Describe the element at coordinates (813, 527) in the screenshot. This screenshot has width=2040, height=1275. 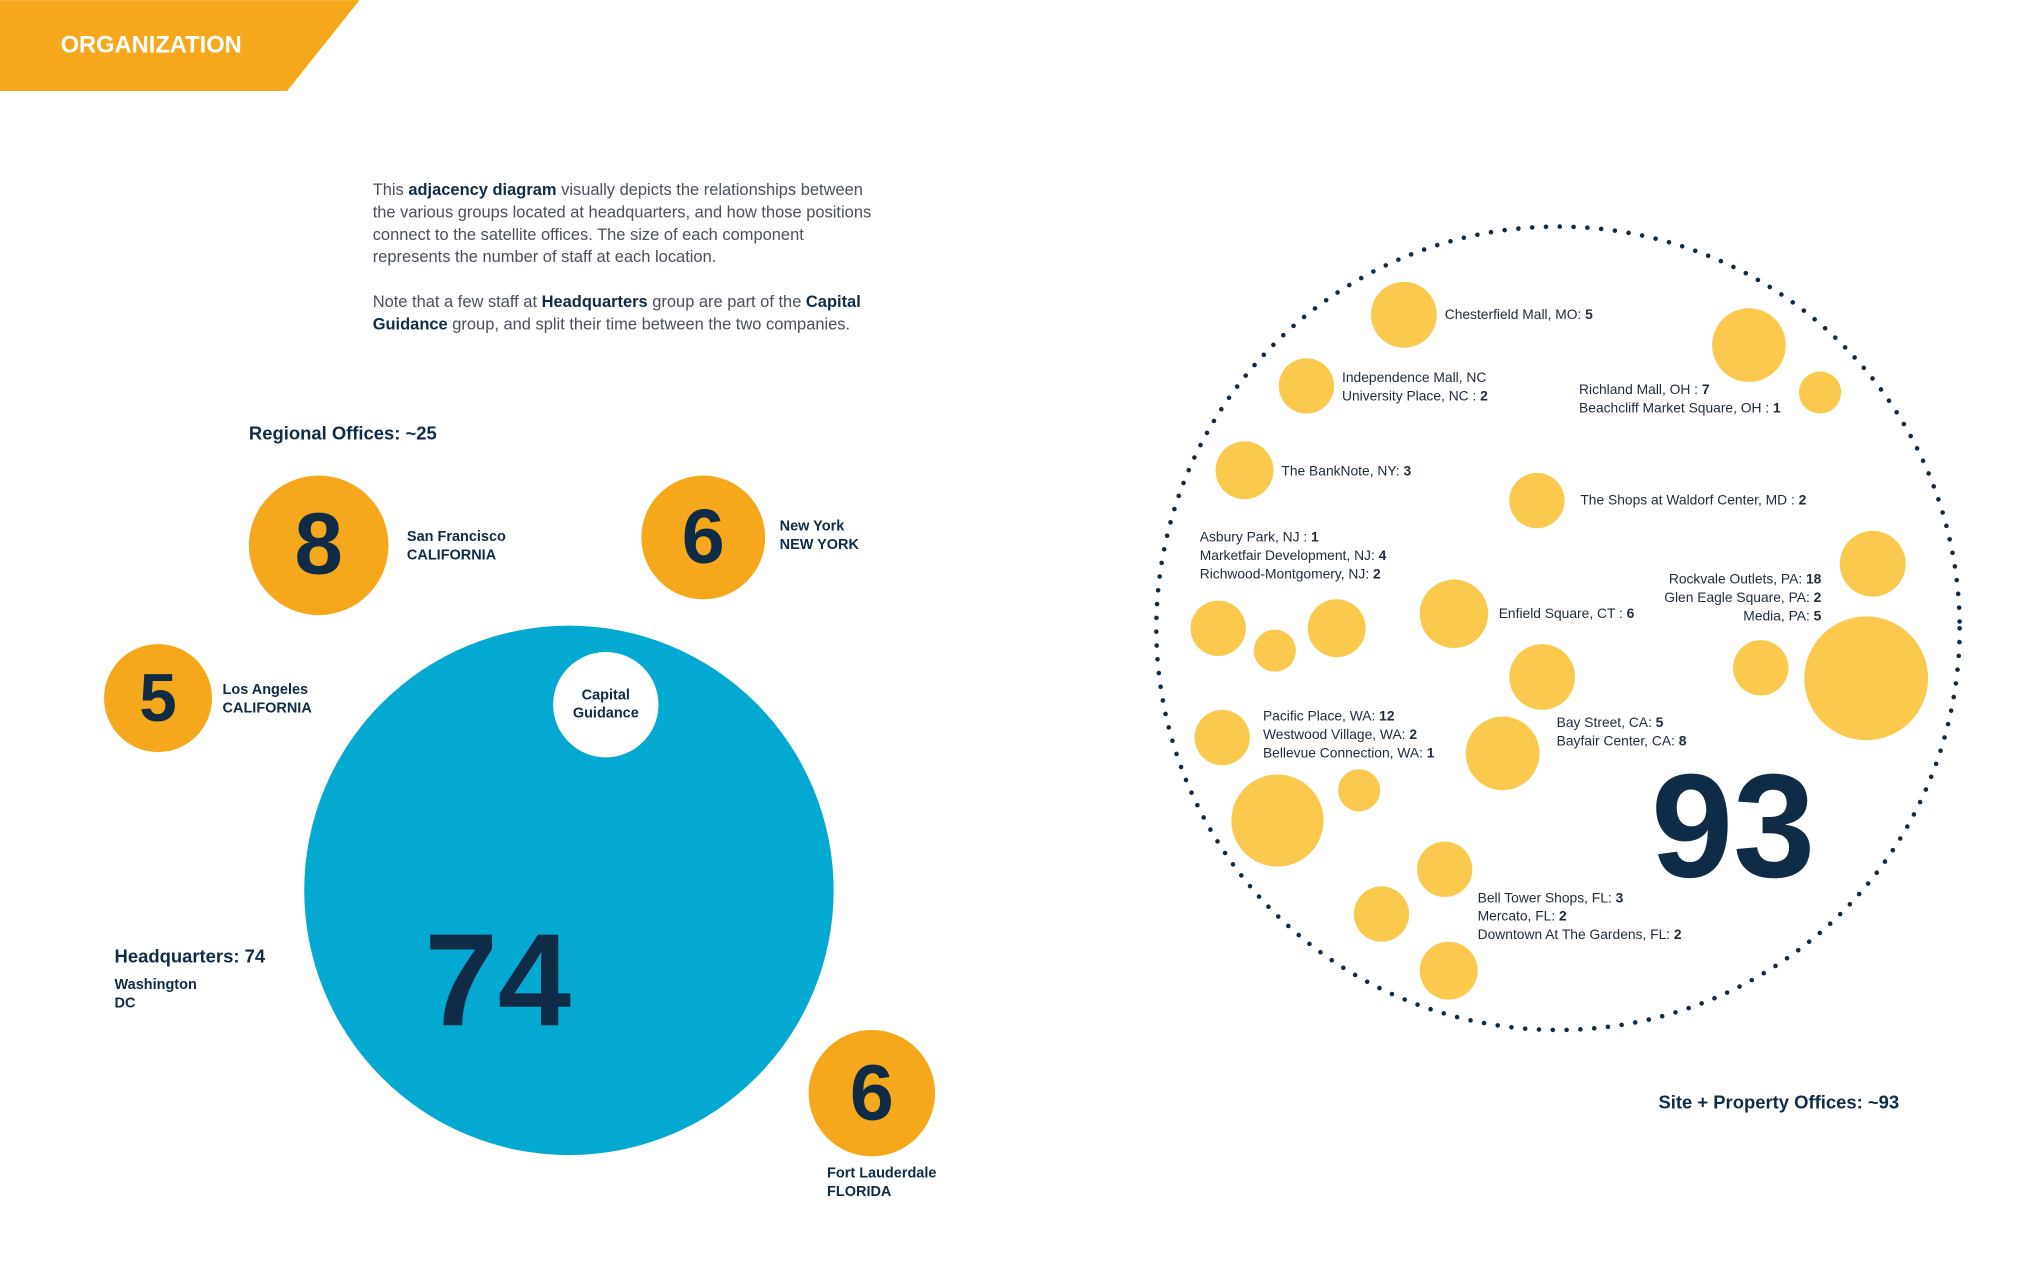
I see `office-city: New York` at that location.